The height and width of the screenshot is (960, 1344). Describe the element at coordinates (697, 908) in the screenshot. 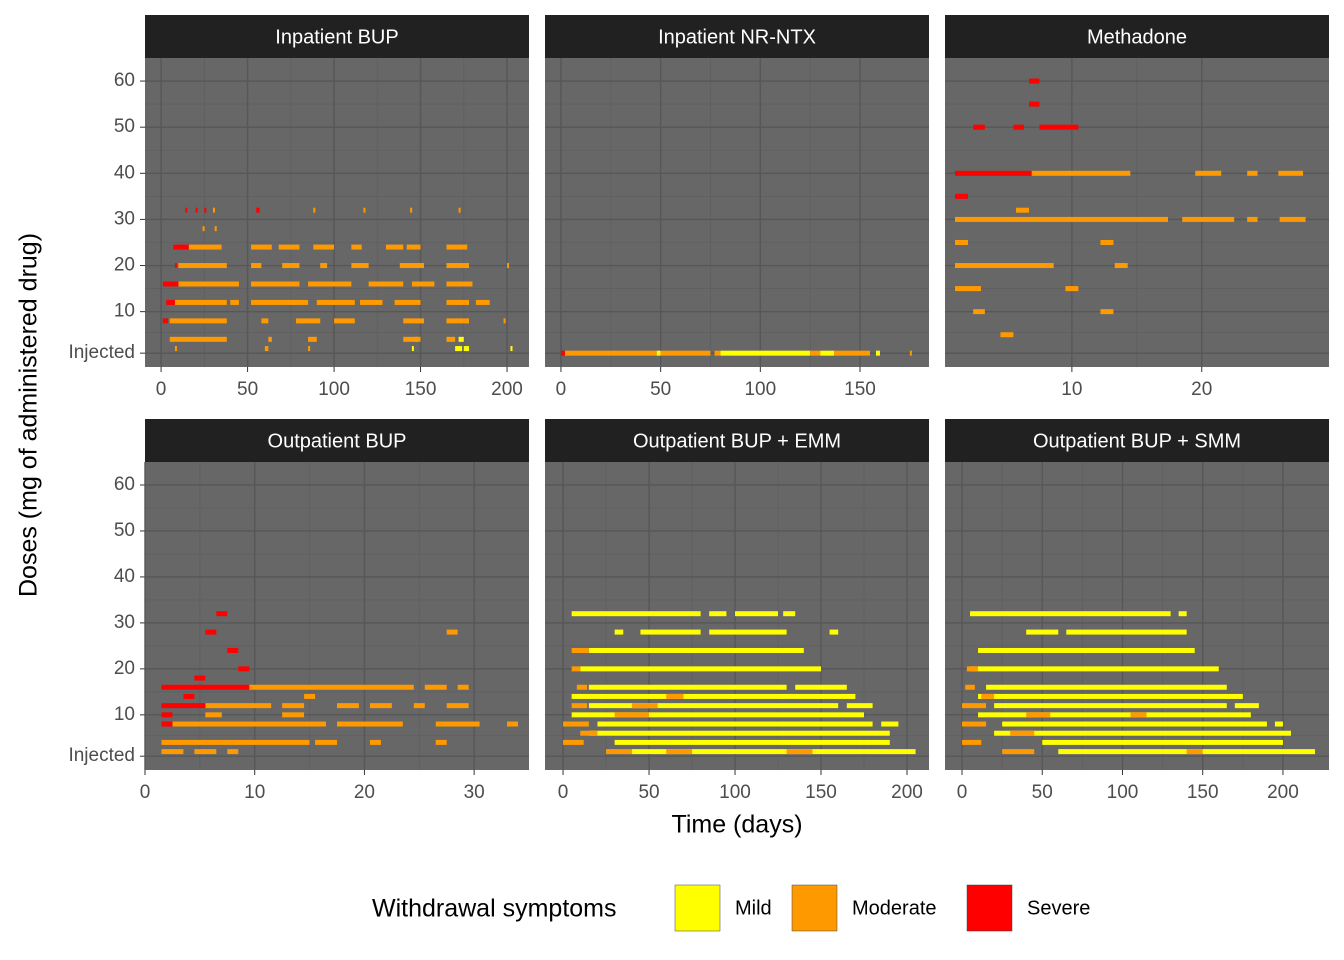

I see `legend-key` at that location.